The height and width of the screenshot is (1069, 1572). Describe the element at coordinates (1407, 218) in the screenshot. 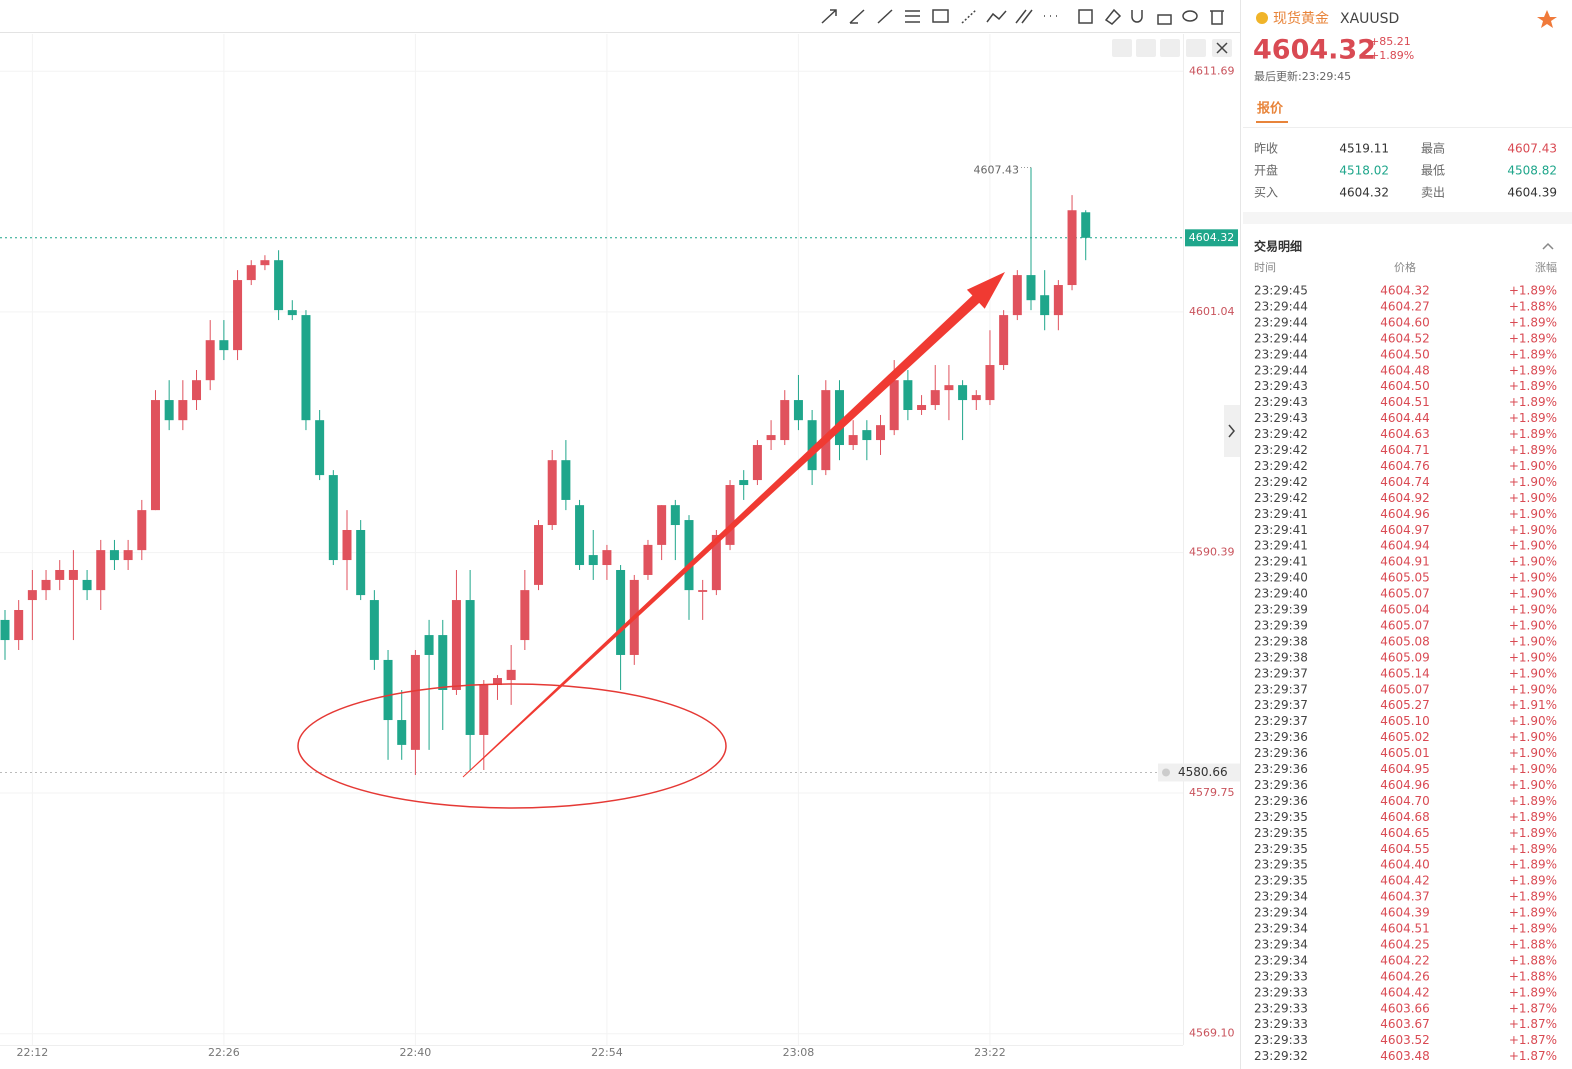

I see `section-gap` at that location.